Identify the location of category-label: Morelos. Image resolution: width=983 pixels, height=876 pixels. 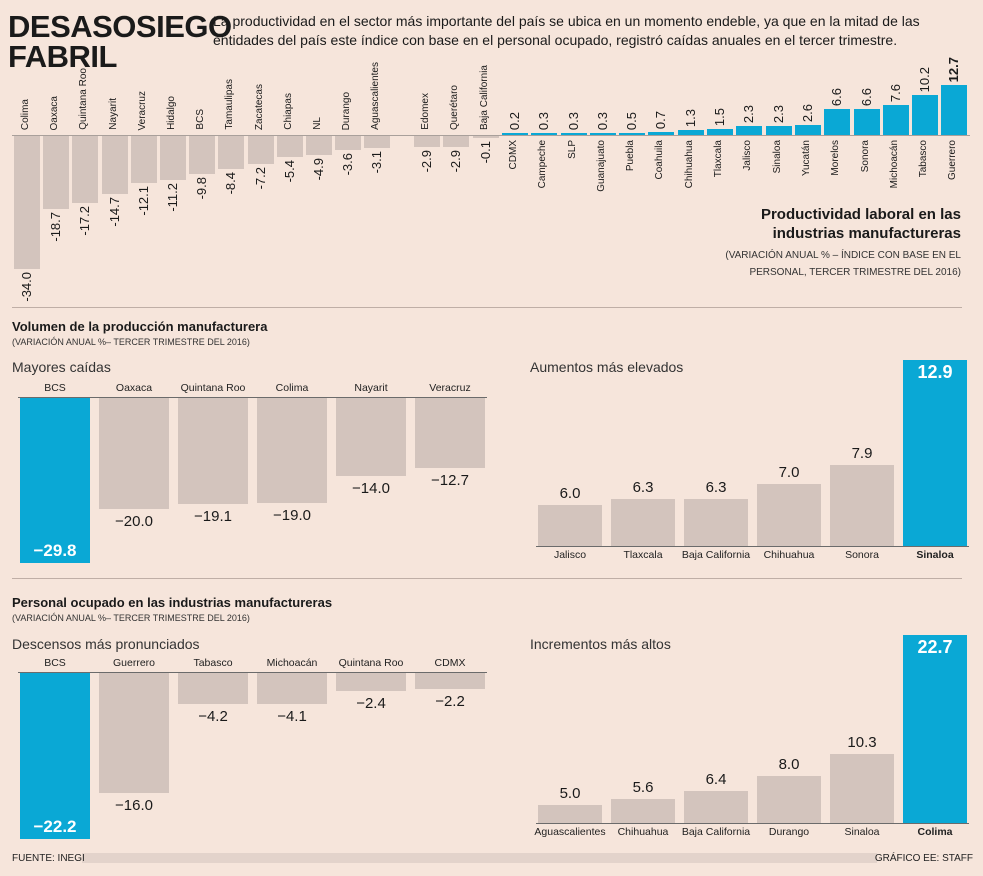
(836, 158).